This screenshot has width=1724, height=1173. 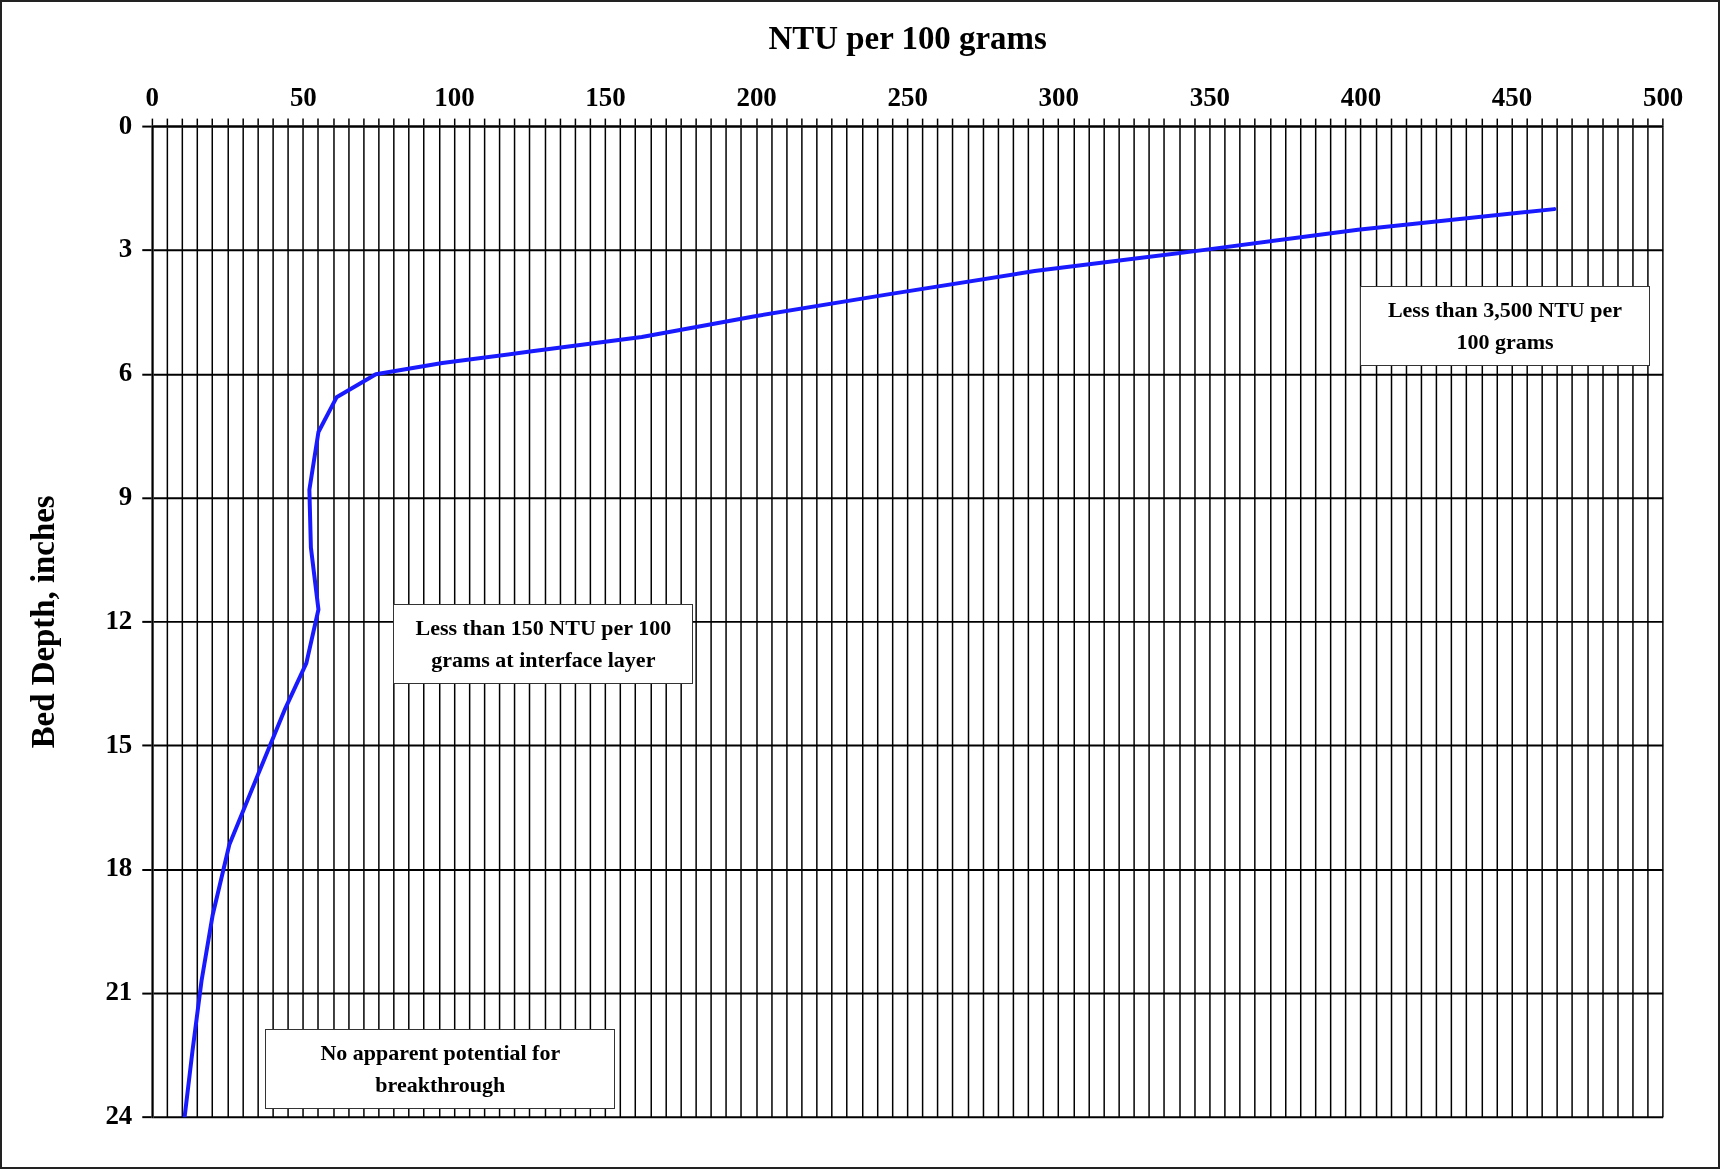 I want to click on x-tick-label: 300, so click(x=1058, y=97).